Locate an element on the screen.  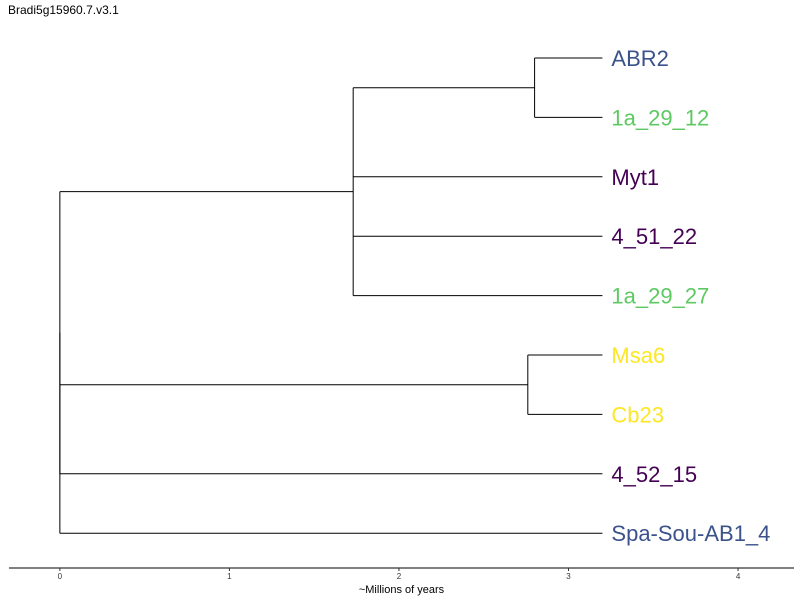
leaf-label: 1a_29_27 is located at coordinates (660, 296).